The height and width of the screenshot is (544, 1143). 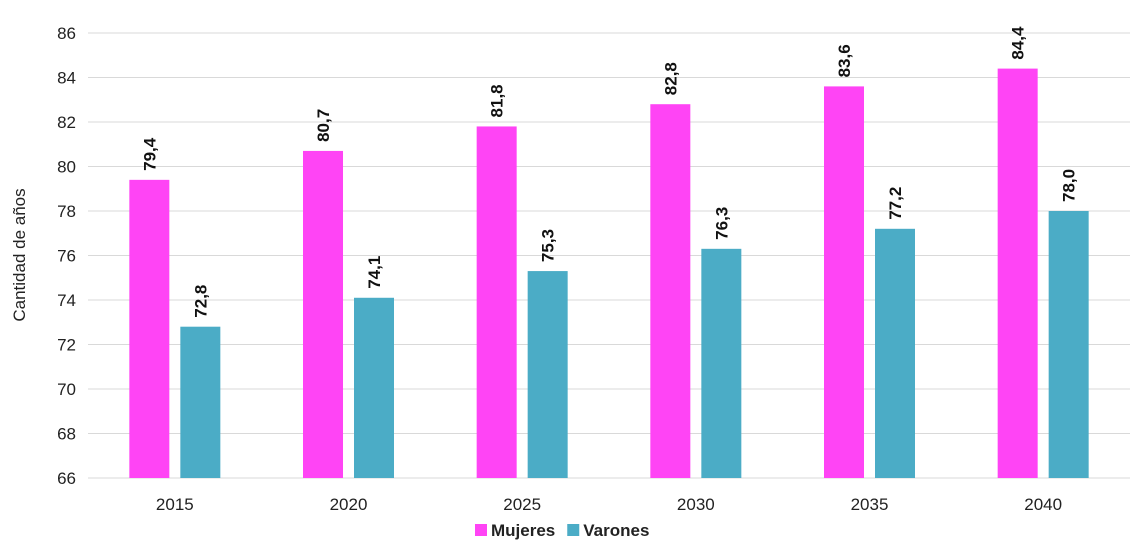 I want to click on x-tick-label: 2020, so click(x=349, y=504).